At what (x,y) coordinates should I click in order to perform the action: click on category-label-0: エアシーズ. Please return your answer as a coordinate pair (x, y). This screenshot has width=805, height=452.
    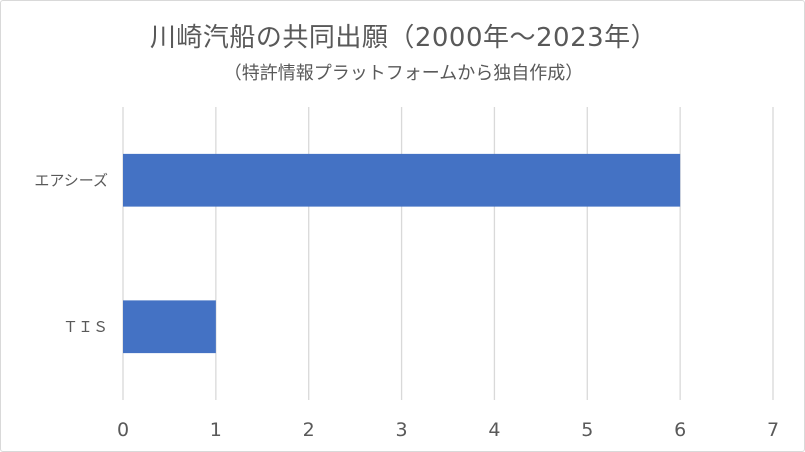
    Looking at the image, I should click on (71, 180).